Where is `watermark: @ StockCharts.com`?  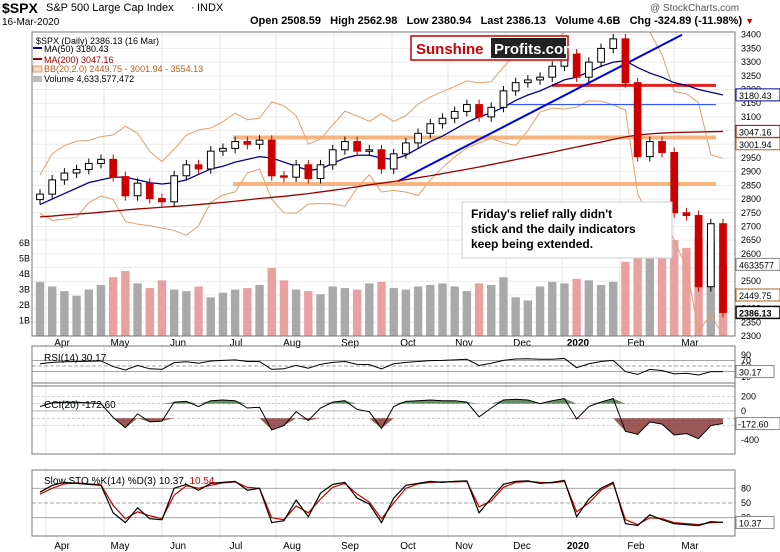 watermark: @ StockCharts.com is located at coordinates (695, 8).